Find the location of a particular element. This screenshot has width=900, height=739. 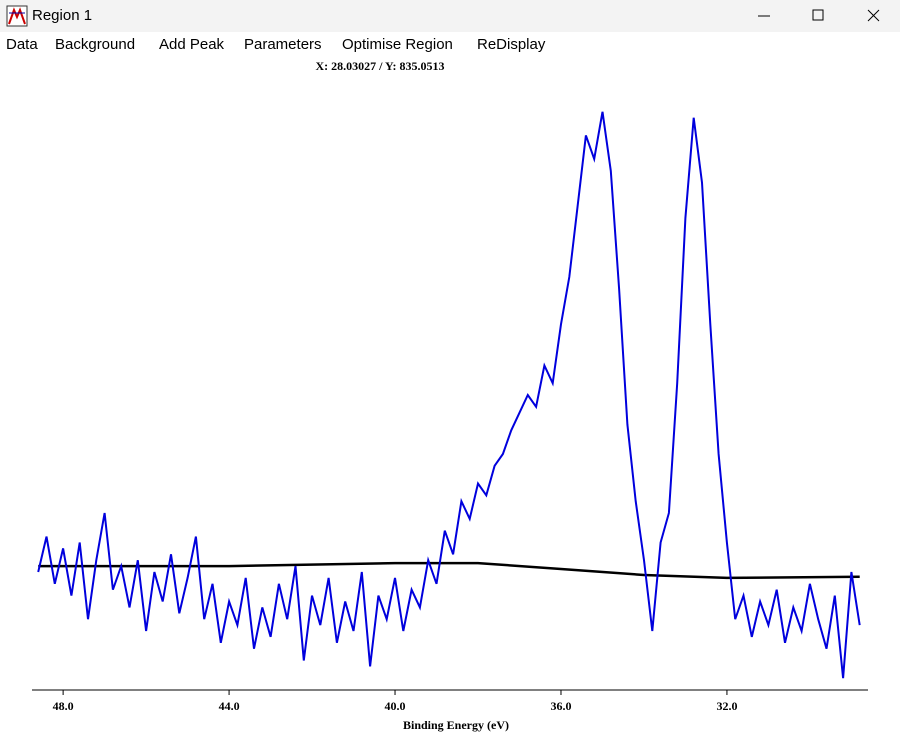

menu-item: Data is located at coordinates (22, 44).